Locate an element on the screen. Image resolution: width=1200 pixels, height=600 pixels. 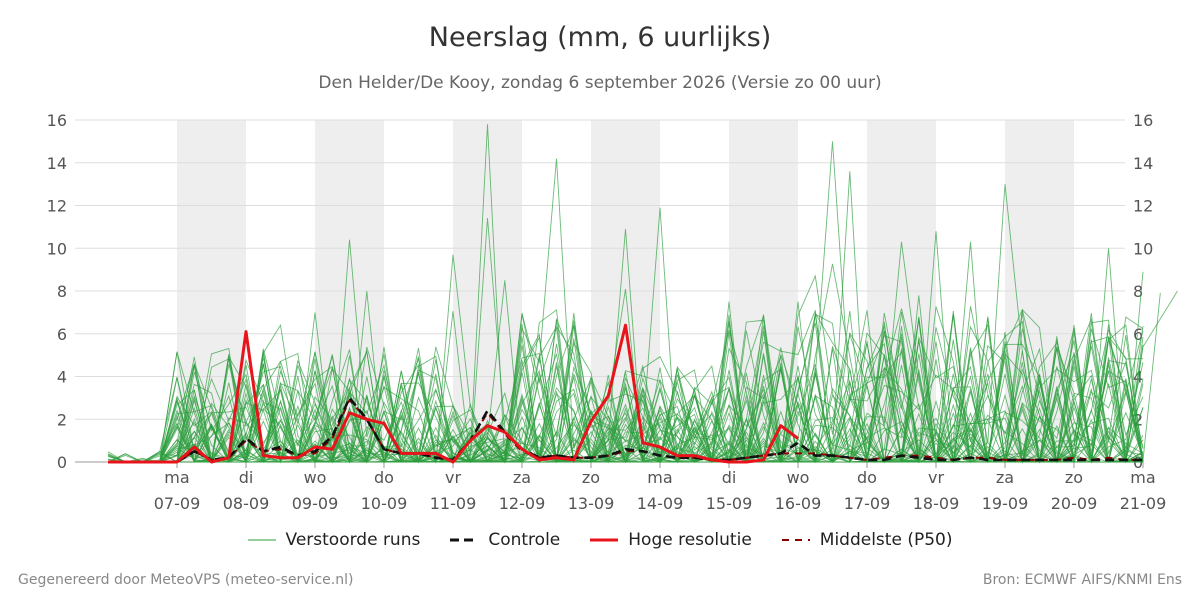
x-tick-date-11-09: 11-09 is located at coordinates (453, 503).